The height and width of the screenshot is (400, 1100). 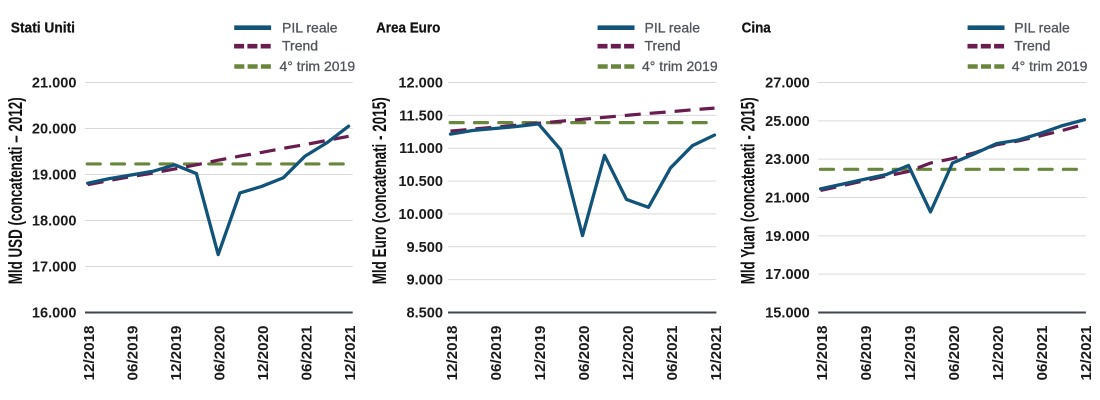 I want to click on svg-text: 23.000, so click(x=787, y=160).